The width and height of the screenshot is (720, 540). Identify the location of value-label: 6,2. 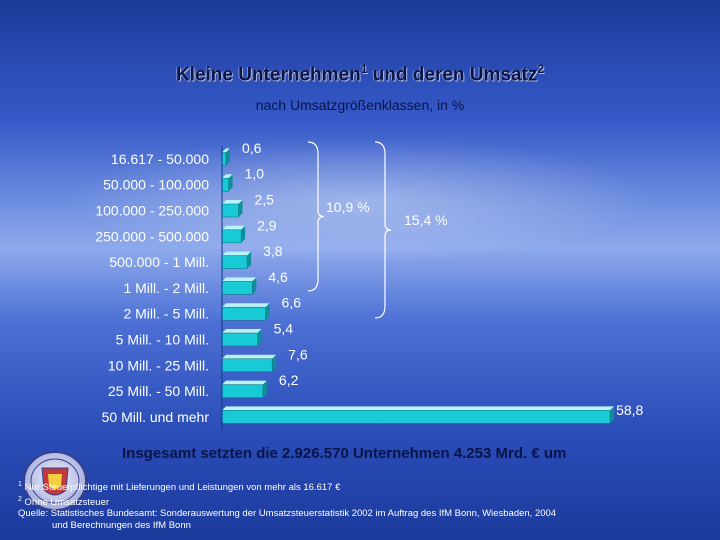
(289, 380).